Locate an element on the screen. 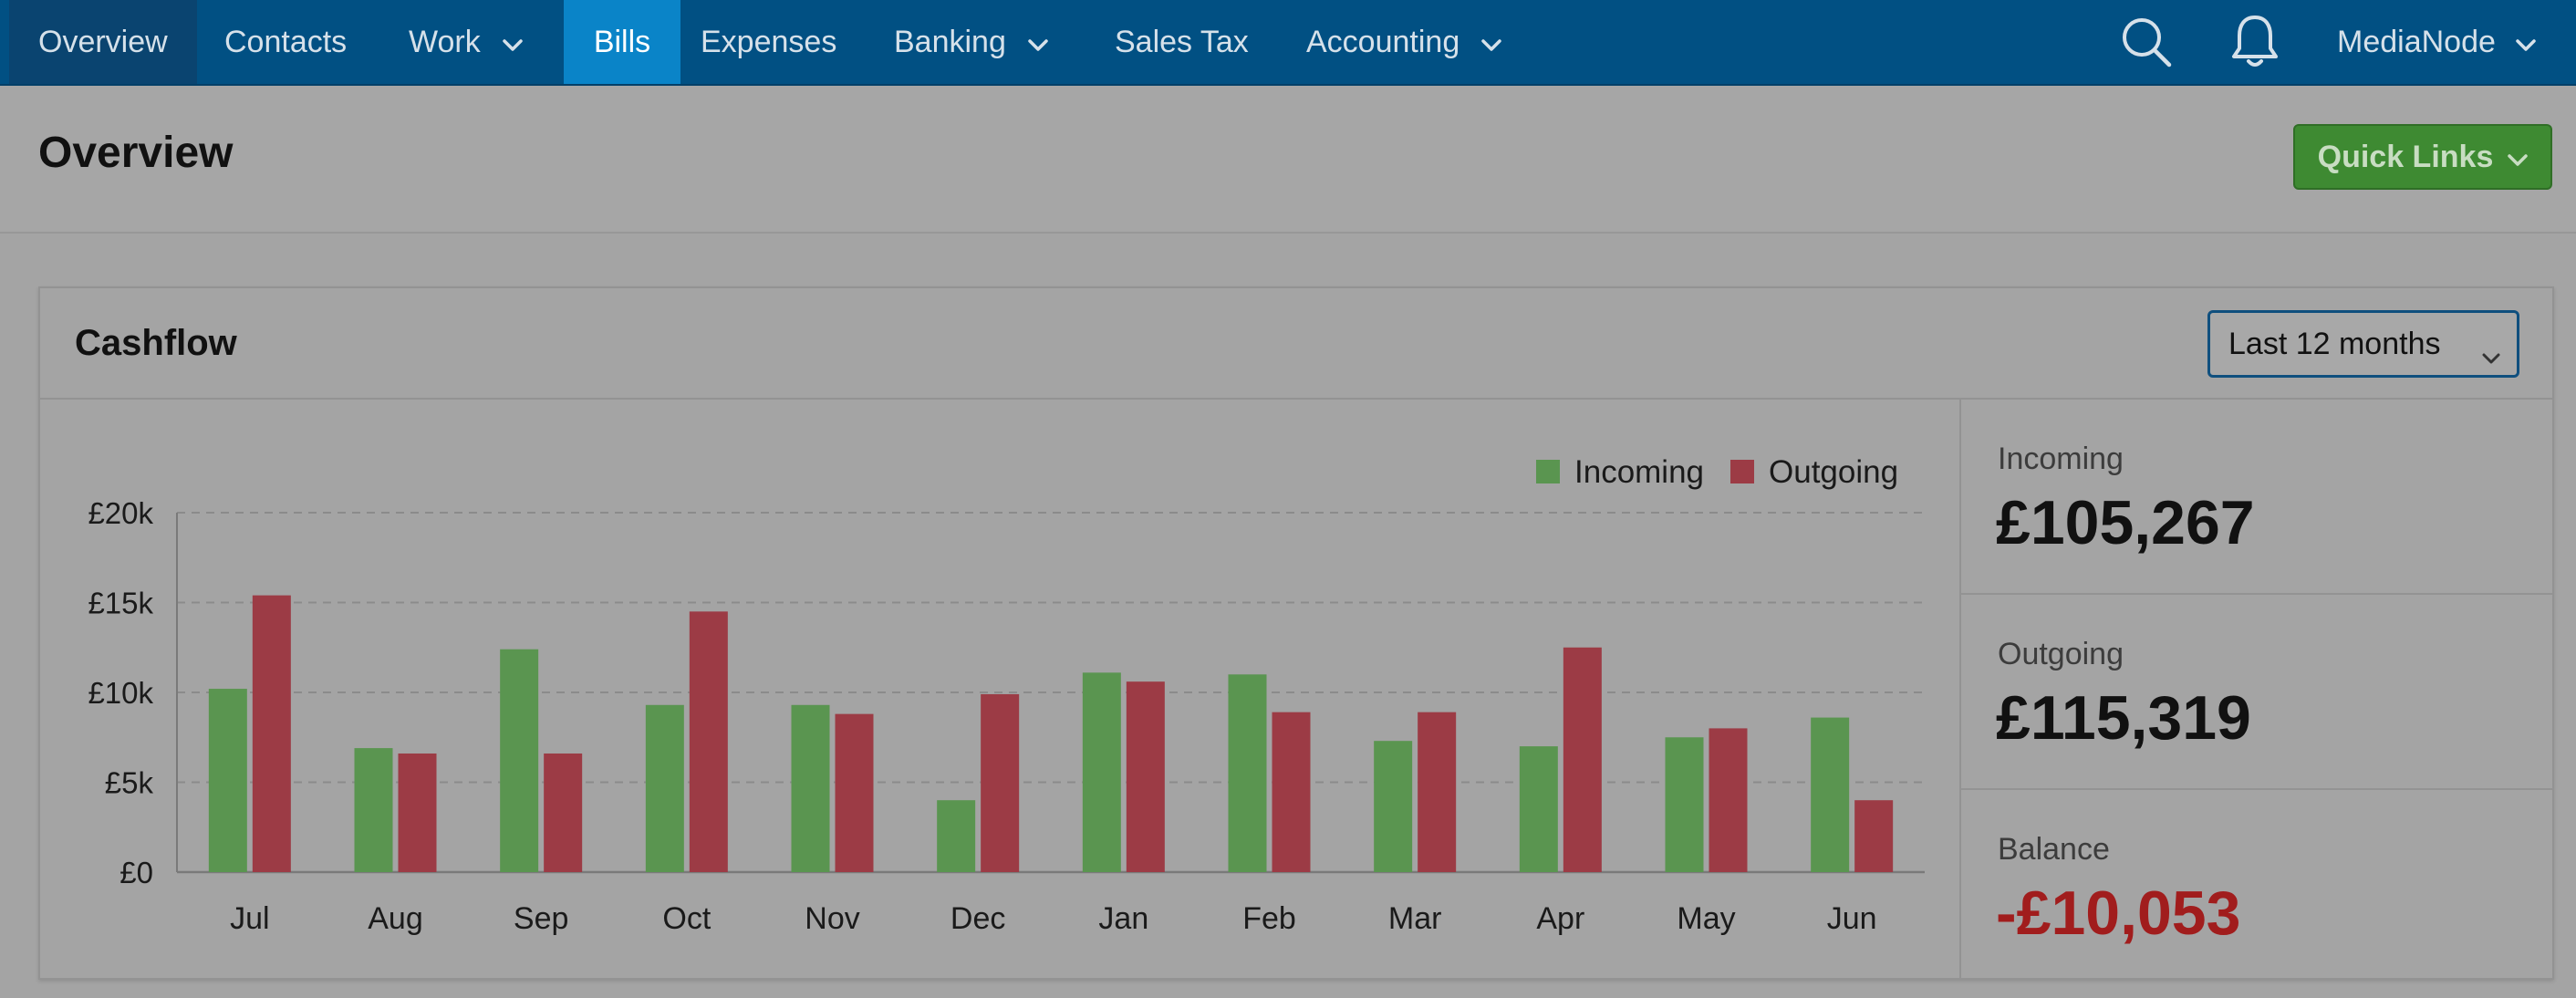 The width and height of the screenshot is (2576, 998). quick-links-button: Quick Links is located at coordinates (2422, 157).